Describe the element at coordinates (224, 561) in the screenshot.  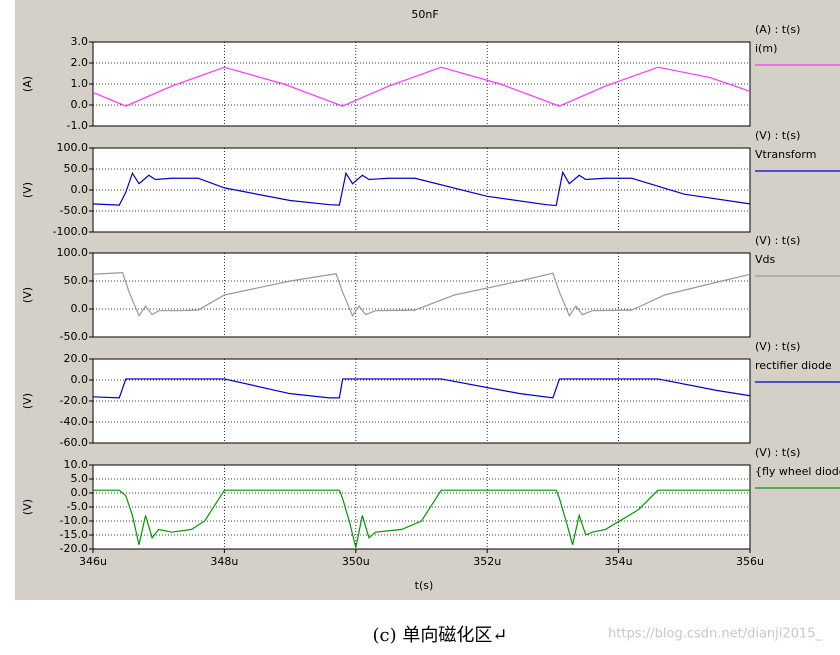
I see `x-tick-label: 348u` at that location.